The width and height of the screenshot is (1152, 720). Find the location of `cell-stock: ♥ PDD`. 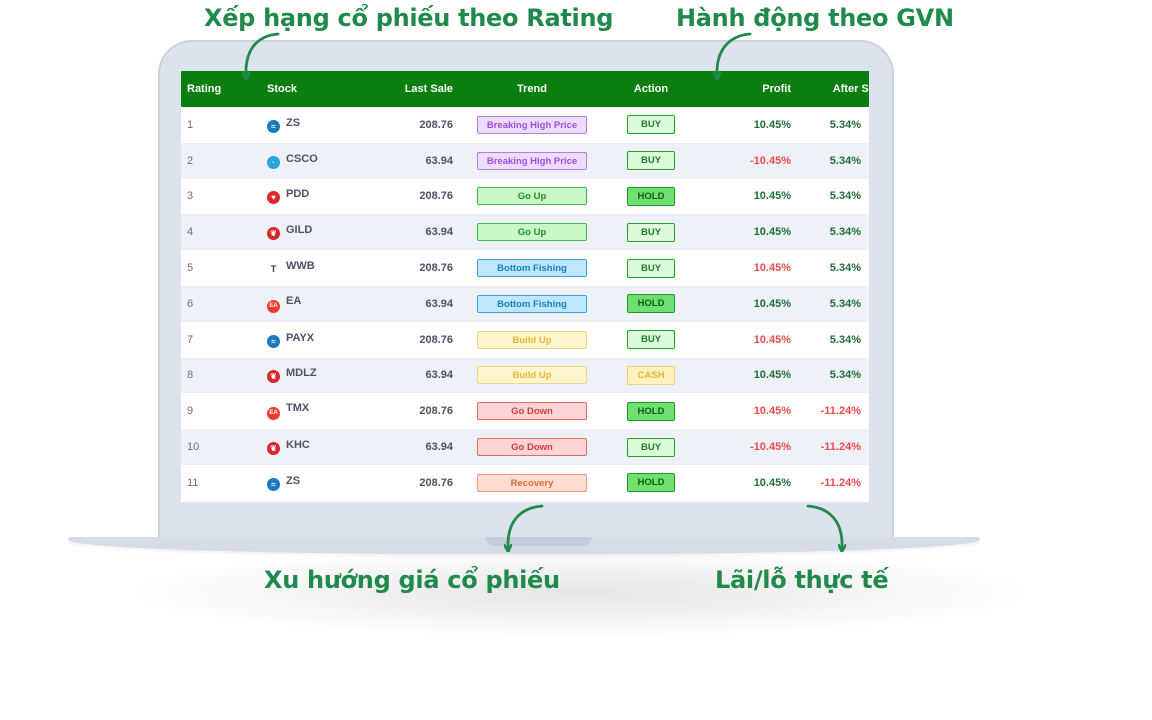

cell-stock: ♥ PDD is located at coordinates (317, 197).